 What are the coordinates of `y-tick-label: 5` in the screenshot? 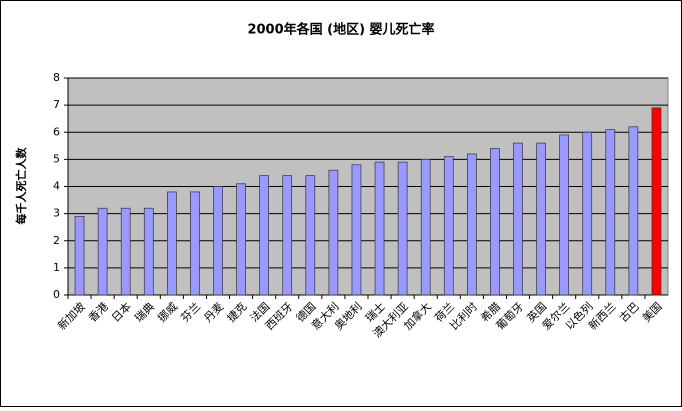 It's located at (56, 158).